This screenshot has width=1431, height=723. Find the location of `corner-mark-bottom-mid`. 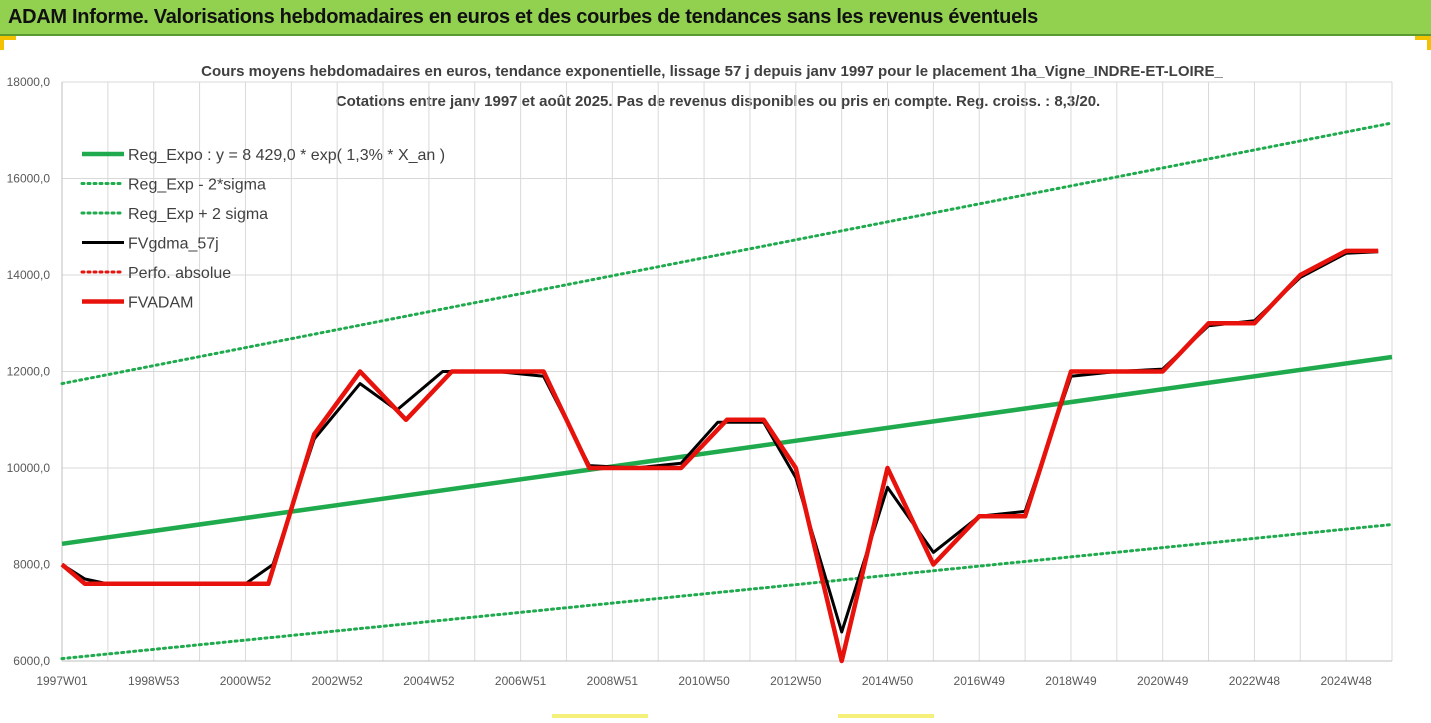

corner-mark-bottom-mid is located at coordinates (886, 716).